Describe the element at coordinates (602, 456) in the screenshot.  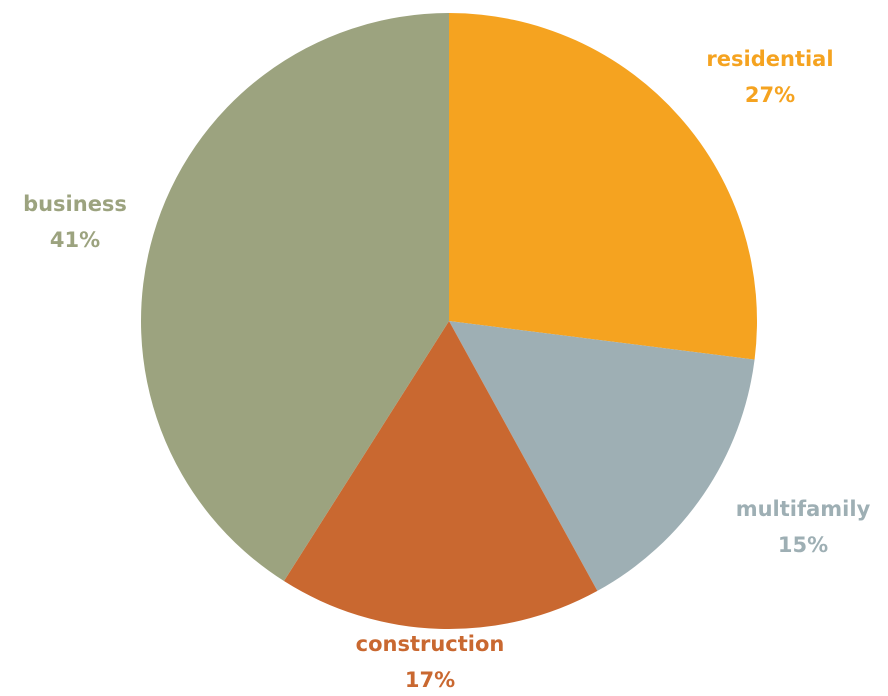
I see `pie-slice` at that location.